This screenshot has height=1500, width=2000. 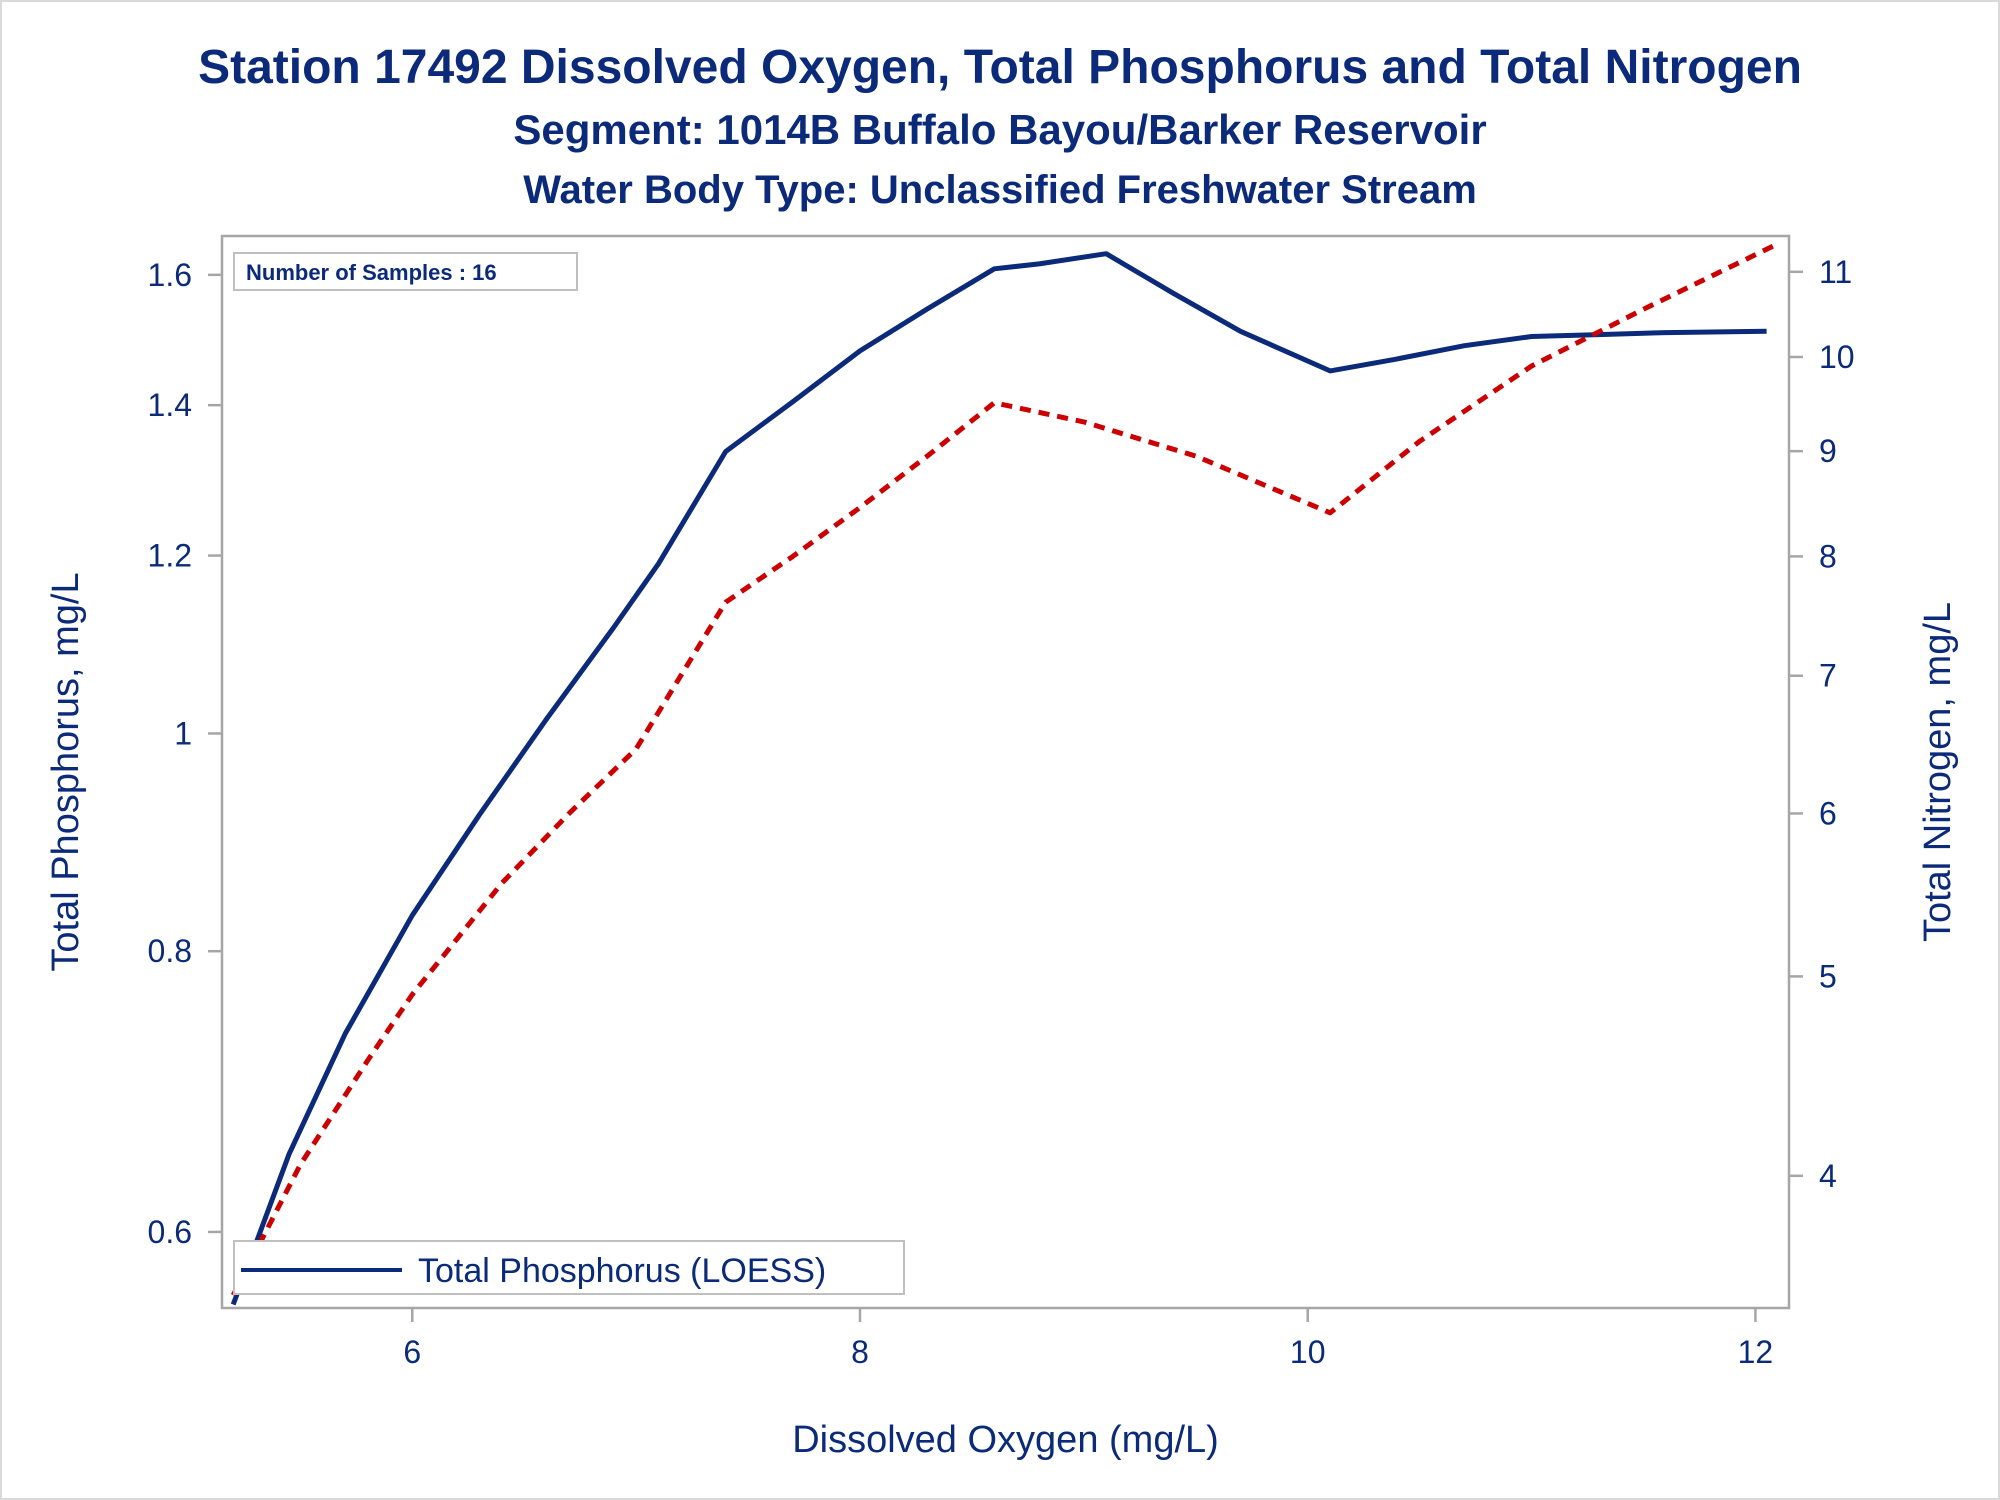 What do you see at coordinates (1837, 357) in the screenshot?
I see `y2-tick-label: 10` at bounding box center [1837, 357].